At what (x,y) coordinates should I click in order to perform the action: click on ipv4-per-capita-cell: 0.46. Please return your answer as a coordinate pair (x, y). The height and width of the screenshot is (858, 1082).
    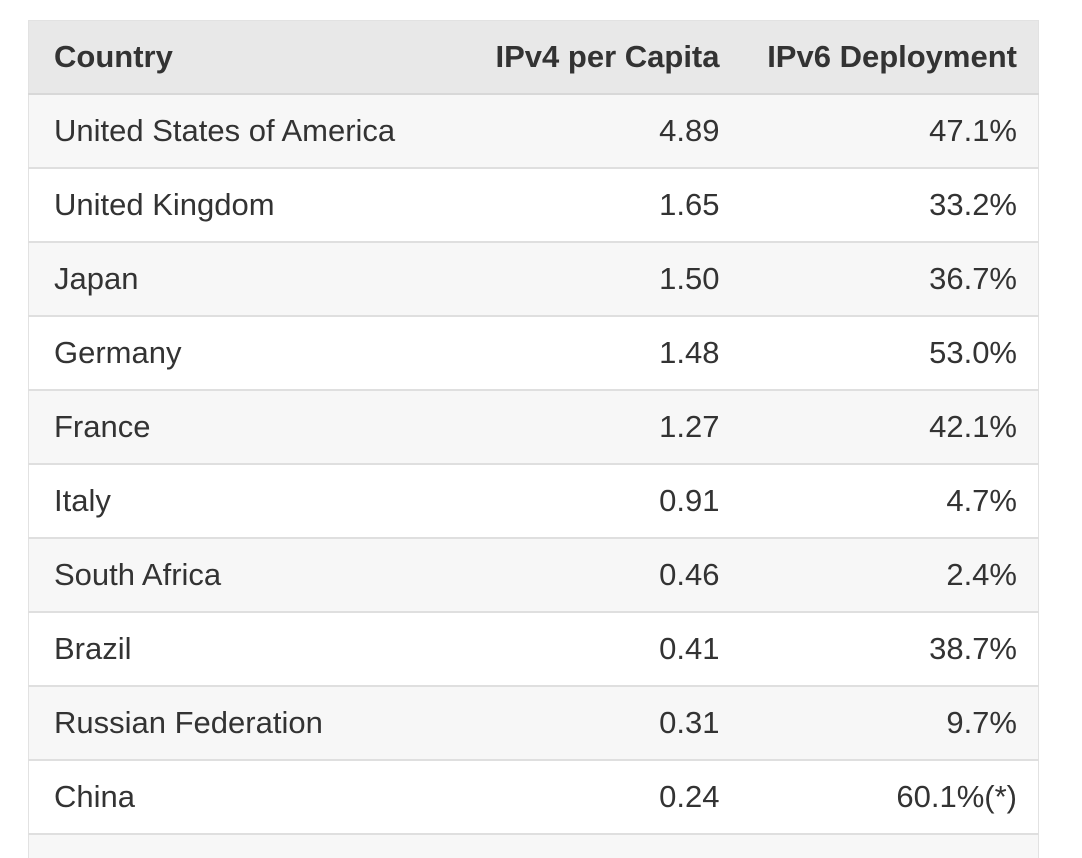
    Looking at the image, I should click on (604, 575).